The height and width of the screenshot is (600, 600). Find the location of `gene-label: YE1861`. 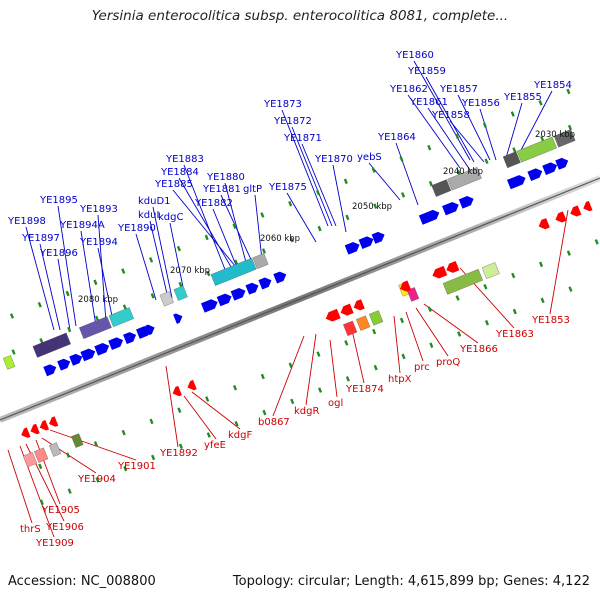

gene-label: YE1861 is located at coordinates (428, 102).